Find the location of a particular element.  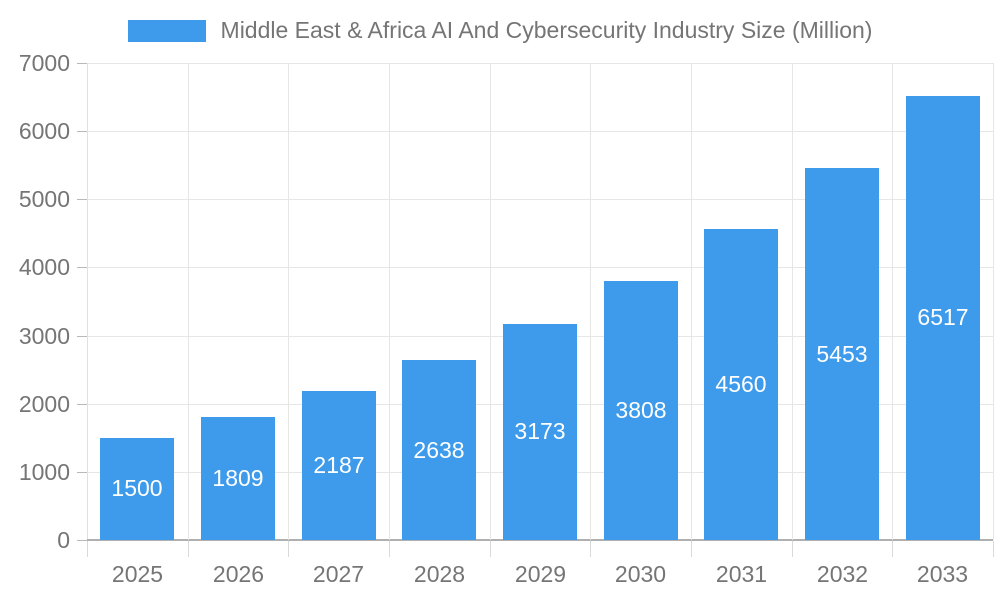

bar-value-label: 1500 is located at coordinates (137, 488).